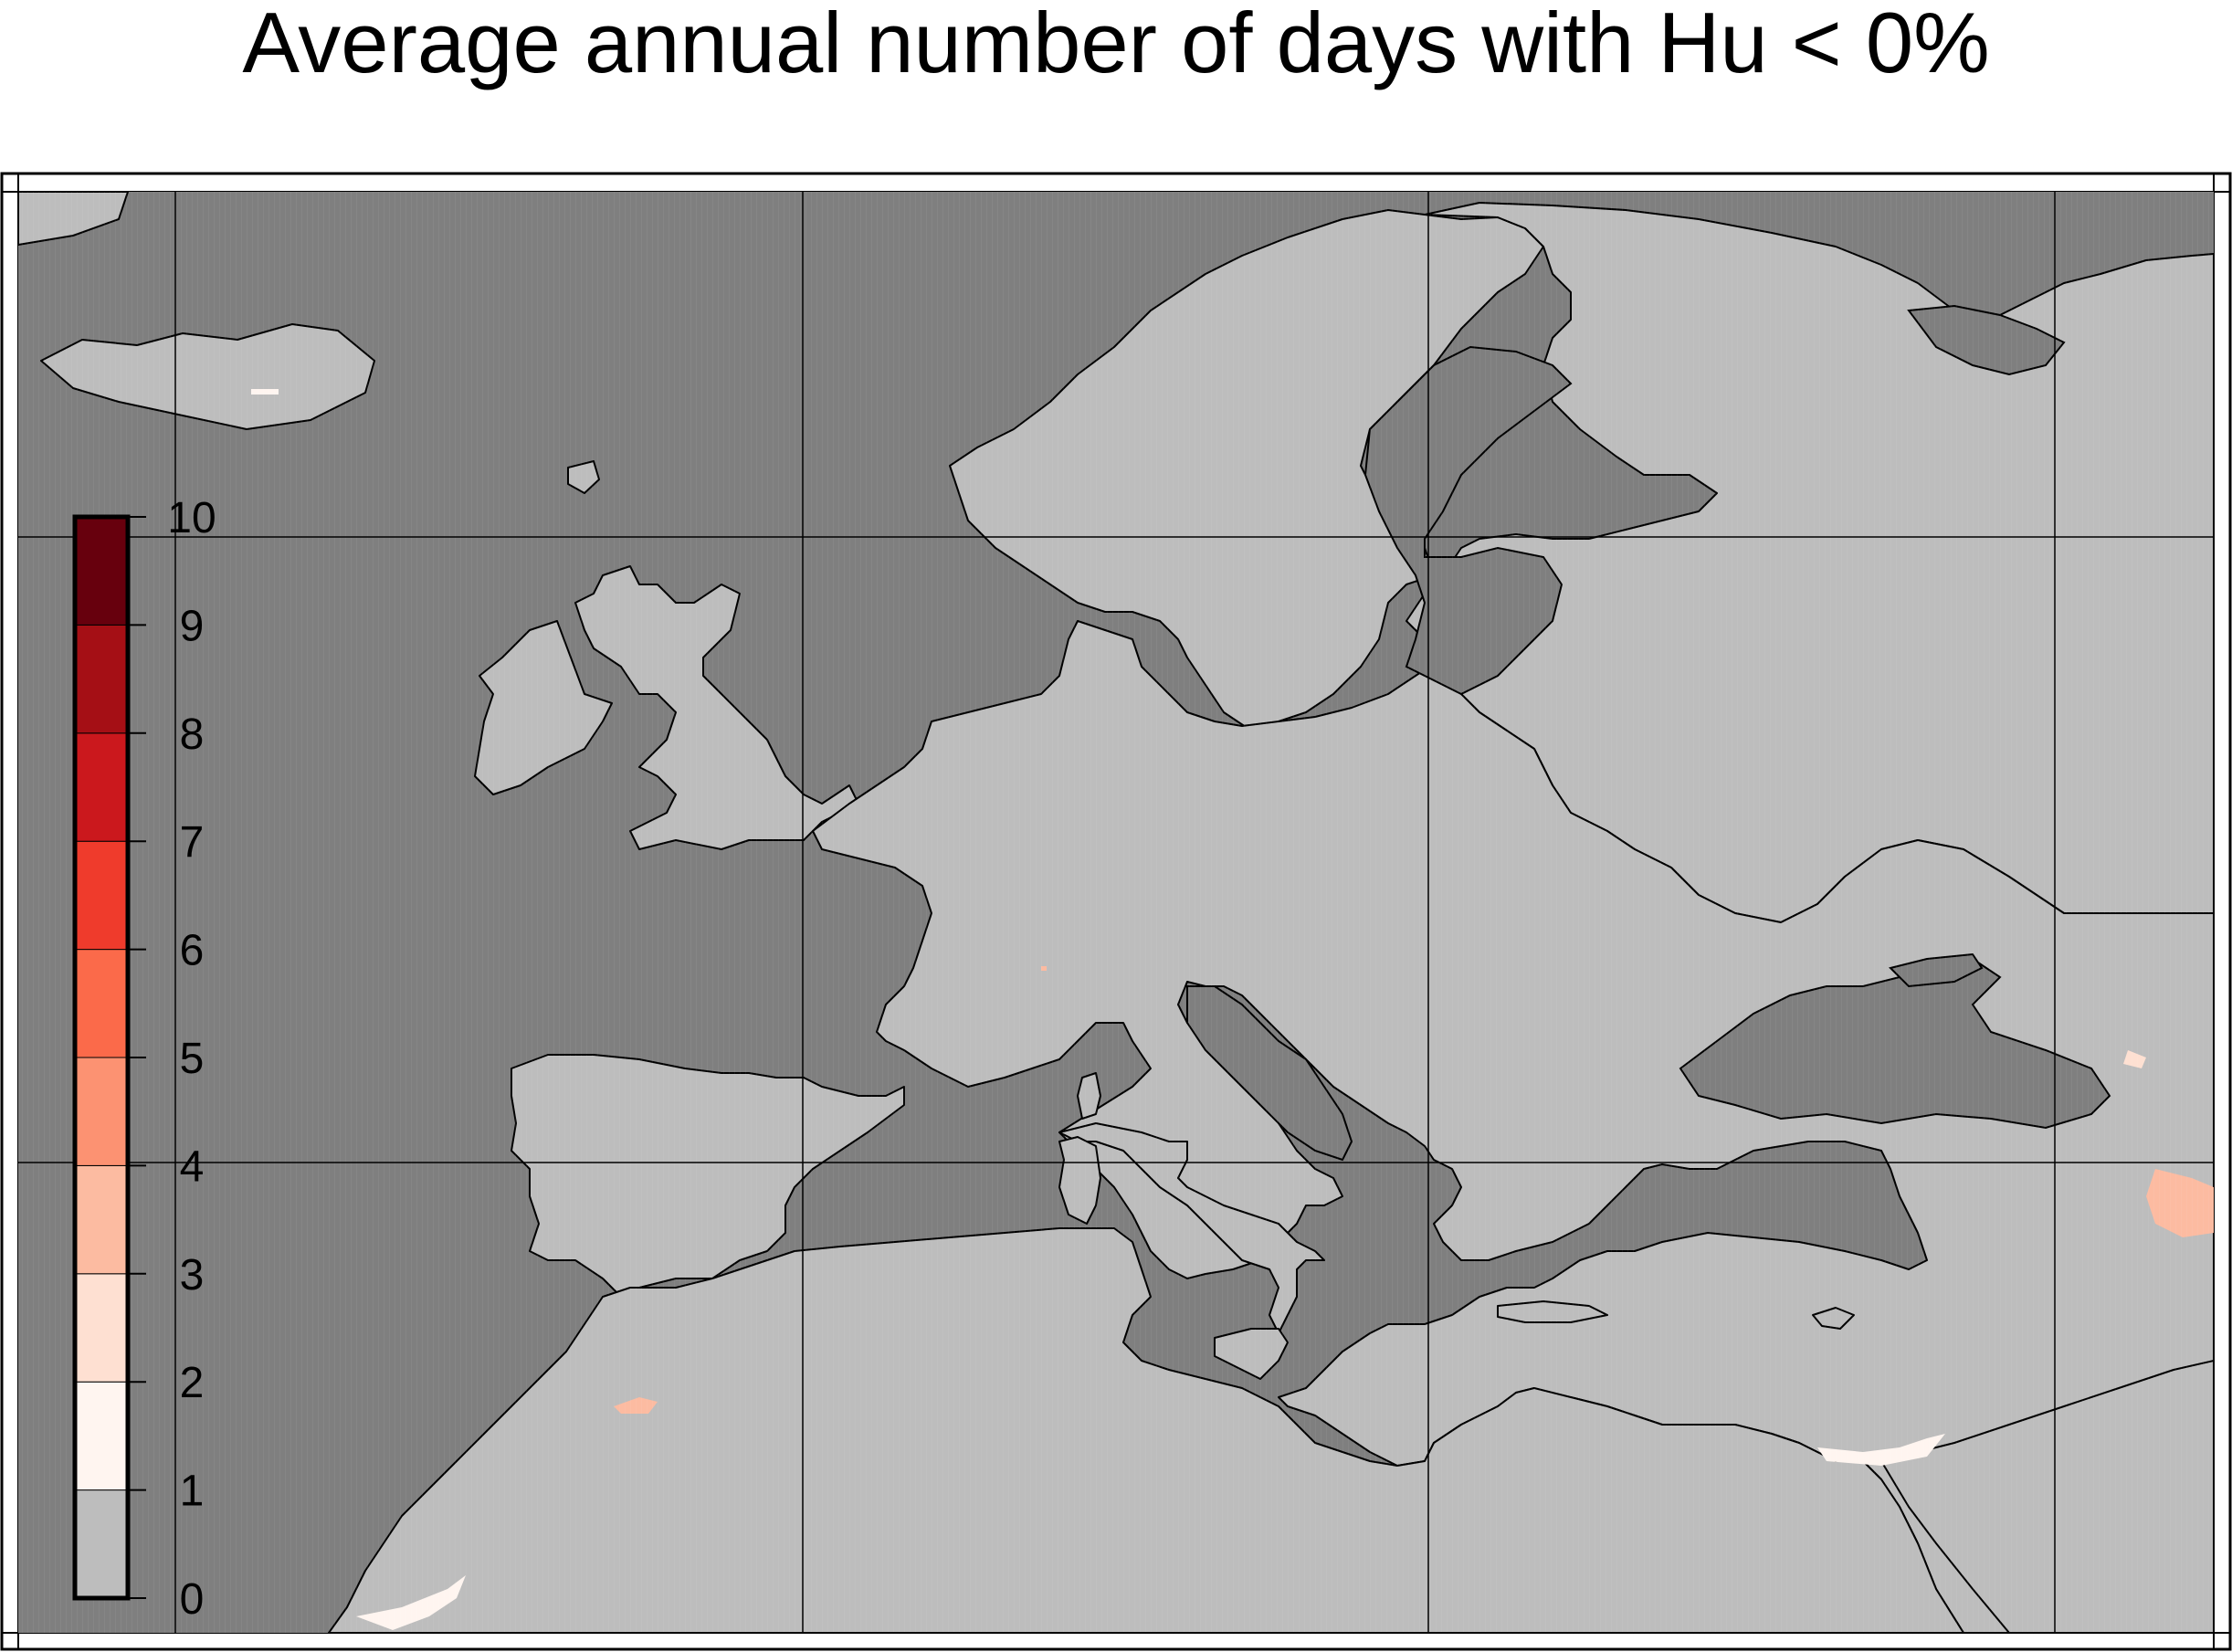 The width and height of the screenshot is (2232, 1652). Describe the element at coordinates (192, 1599) in the screenshot. I see `colorbar-tick-label: 0` at that location.